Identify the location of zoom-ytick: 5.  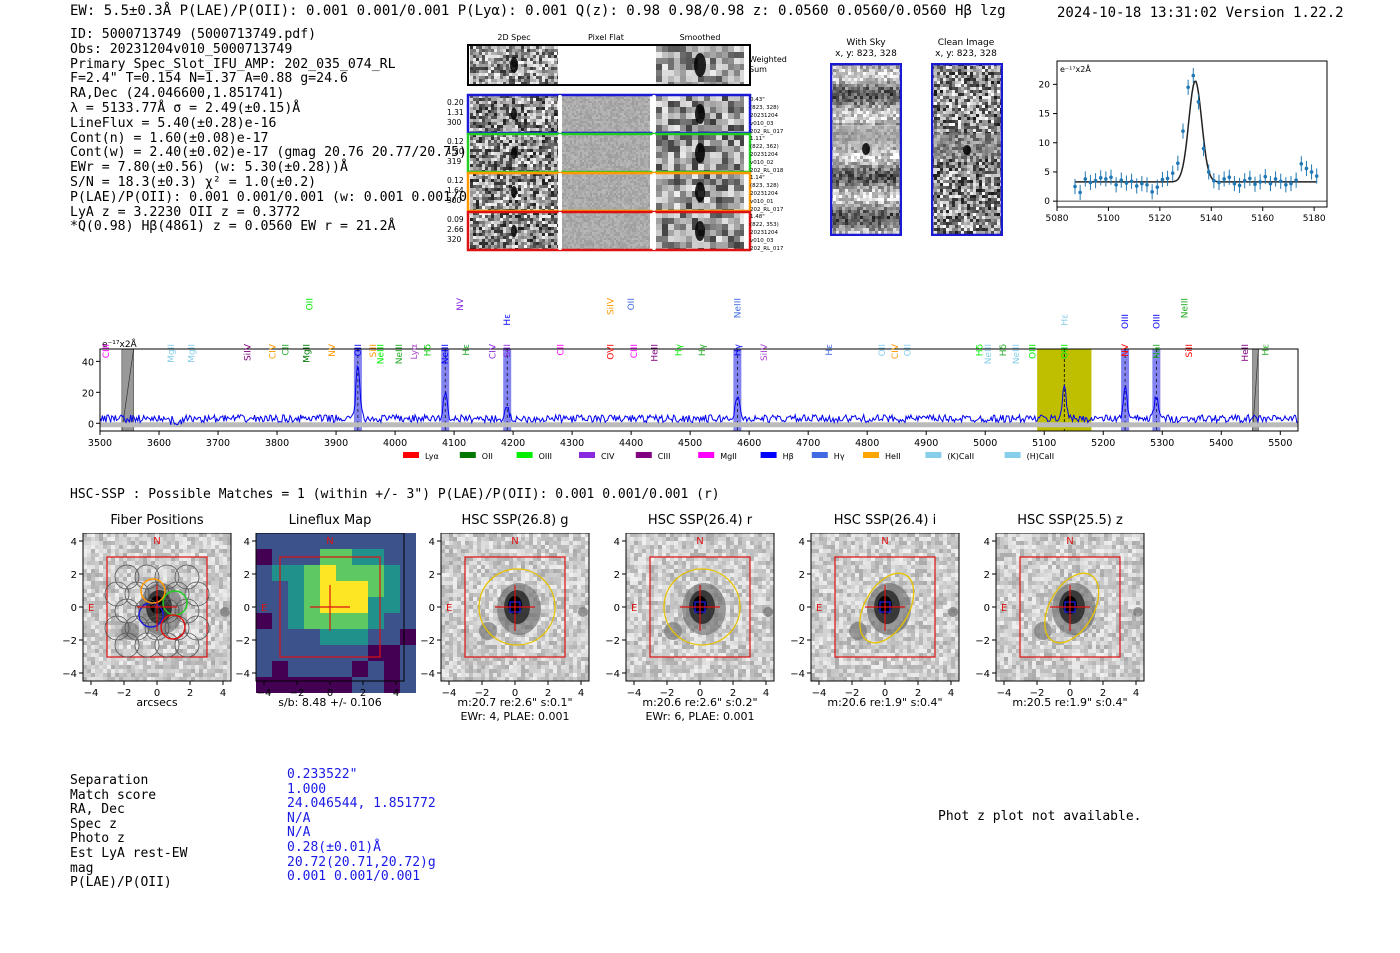
(1047, 173).